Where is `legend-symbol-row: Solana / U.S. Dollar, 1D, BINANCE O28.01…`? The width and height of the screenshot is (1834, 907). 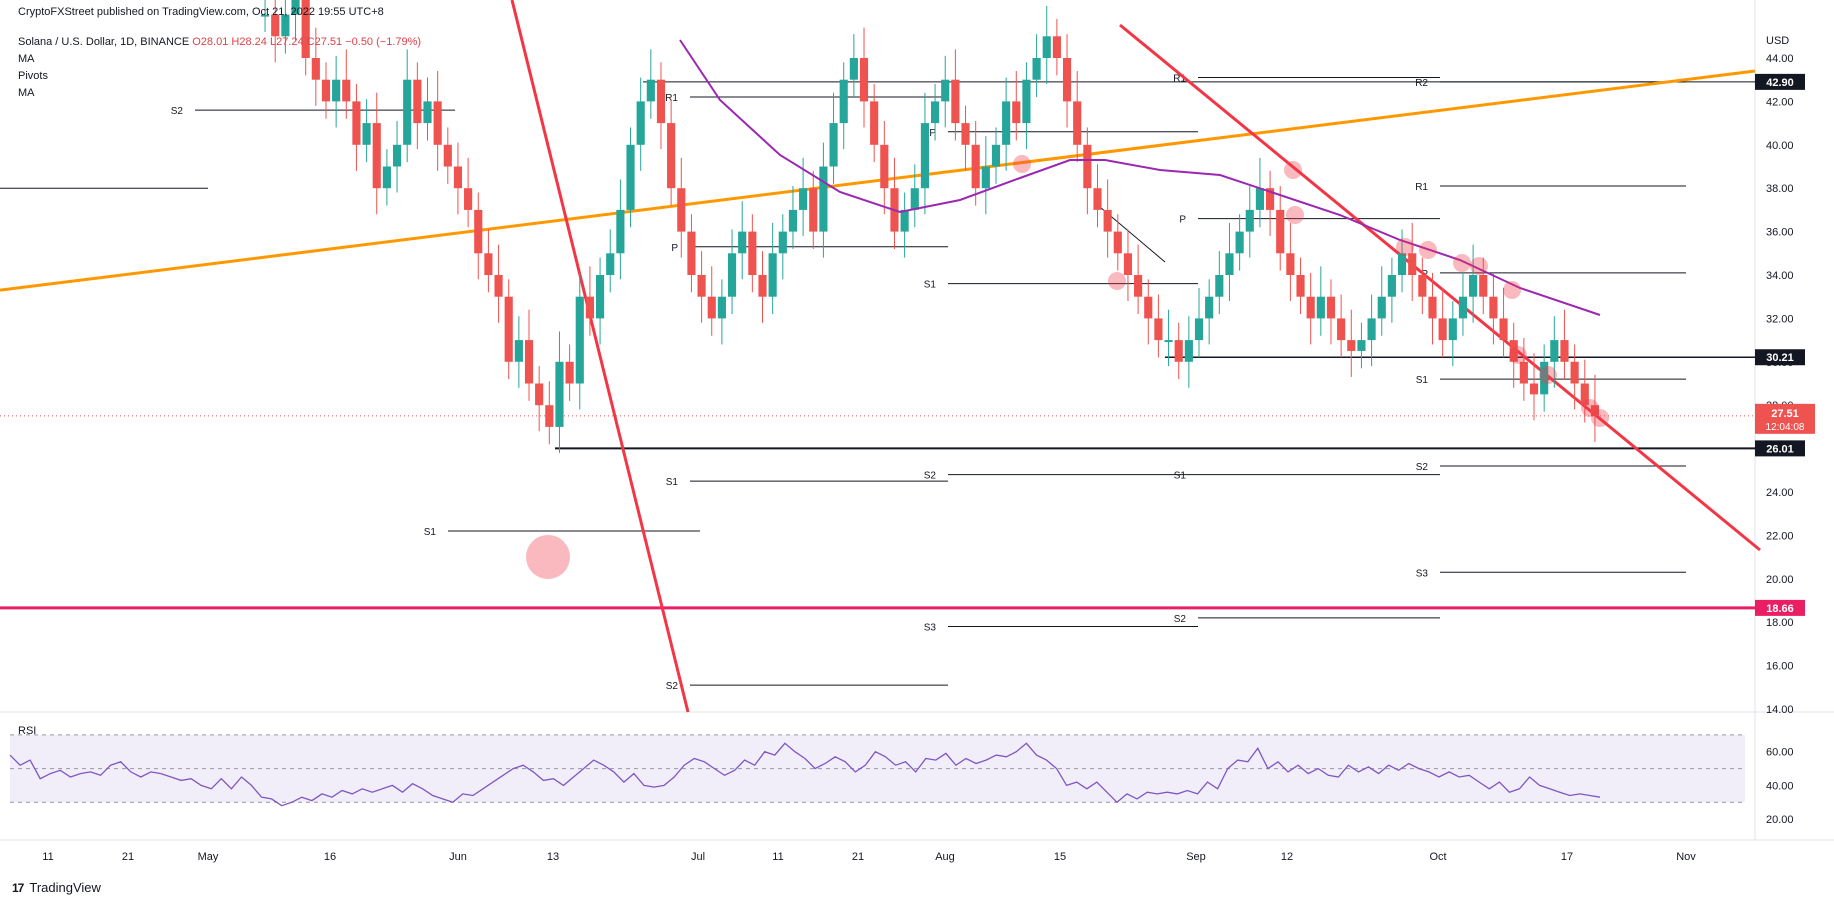
legend-symbol-row: Solana / U.S. Dollar, 1D, BINANCE O28.01… is located at coordinates (219, 42).